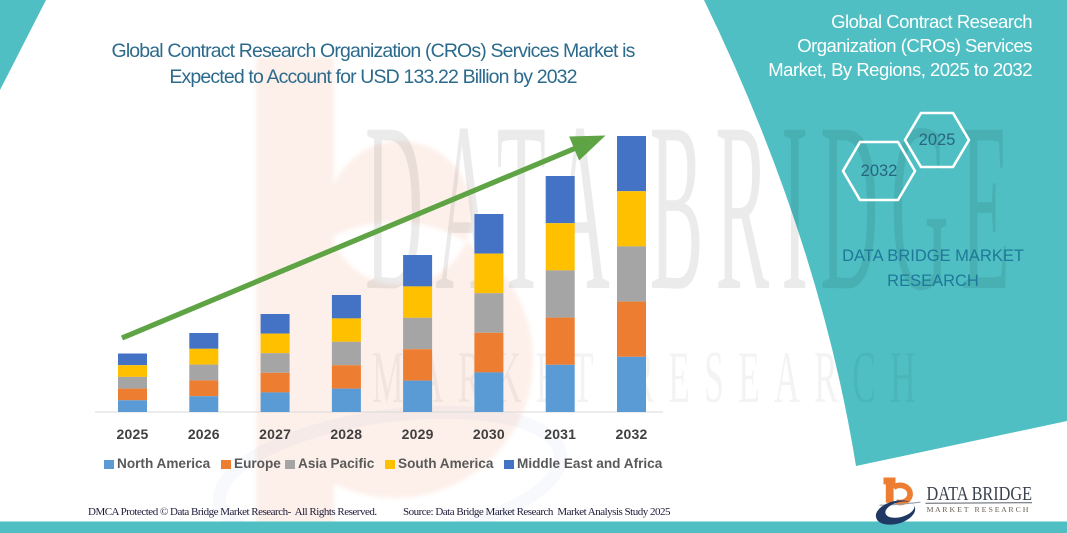 The width and height of the screenshot is (1067, 533). What do you see at coordinates (980, 494) in the screenshot?
I see `svg-text: DATA BRIDGE` at bounding box center [980, 494].